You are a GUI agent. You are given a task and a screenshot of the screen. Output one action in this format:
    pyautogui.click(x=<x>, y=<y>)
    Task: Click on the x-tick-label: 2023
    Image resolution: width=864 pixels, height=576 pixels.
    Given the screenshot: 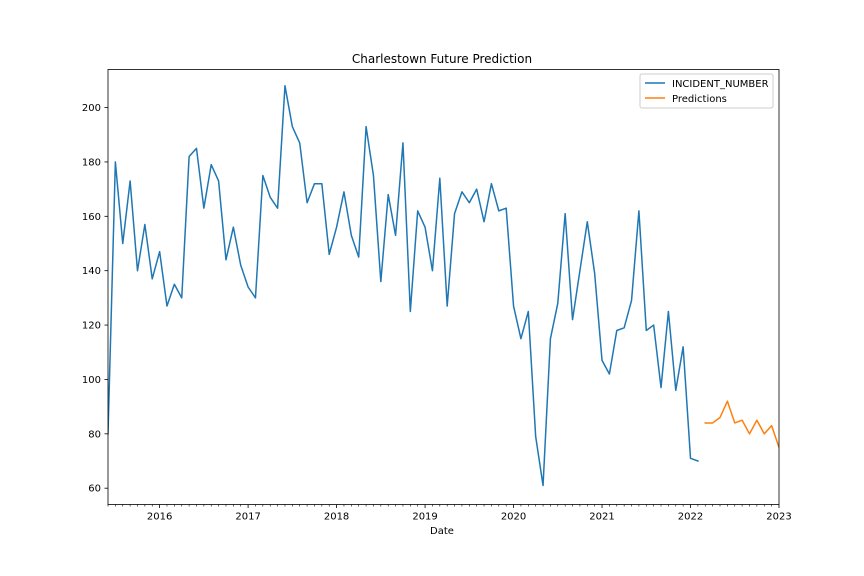 What is the action you would take?
    pyautogui.click(x=778, y=517)
    